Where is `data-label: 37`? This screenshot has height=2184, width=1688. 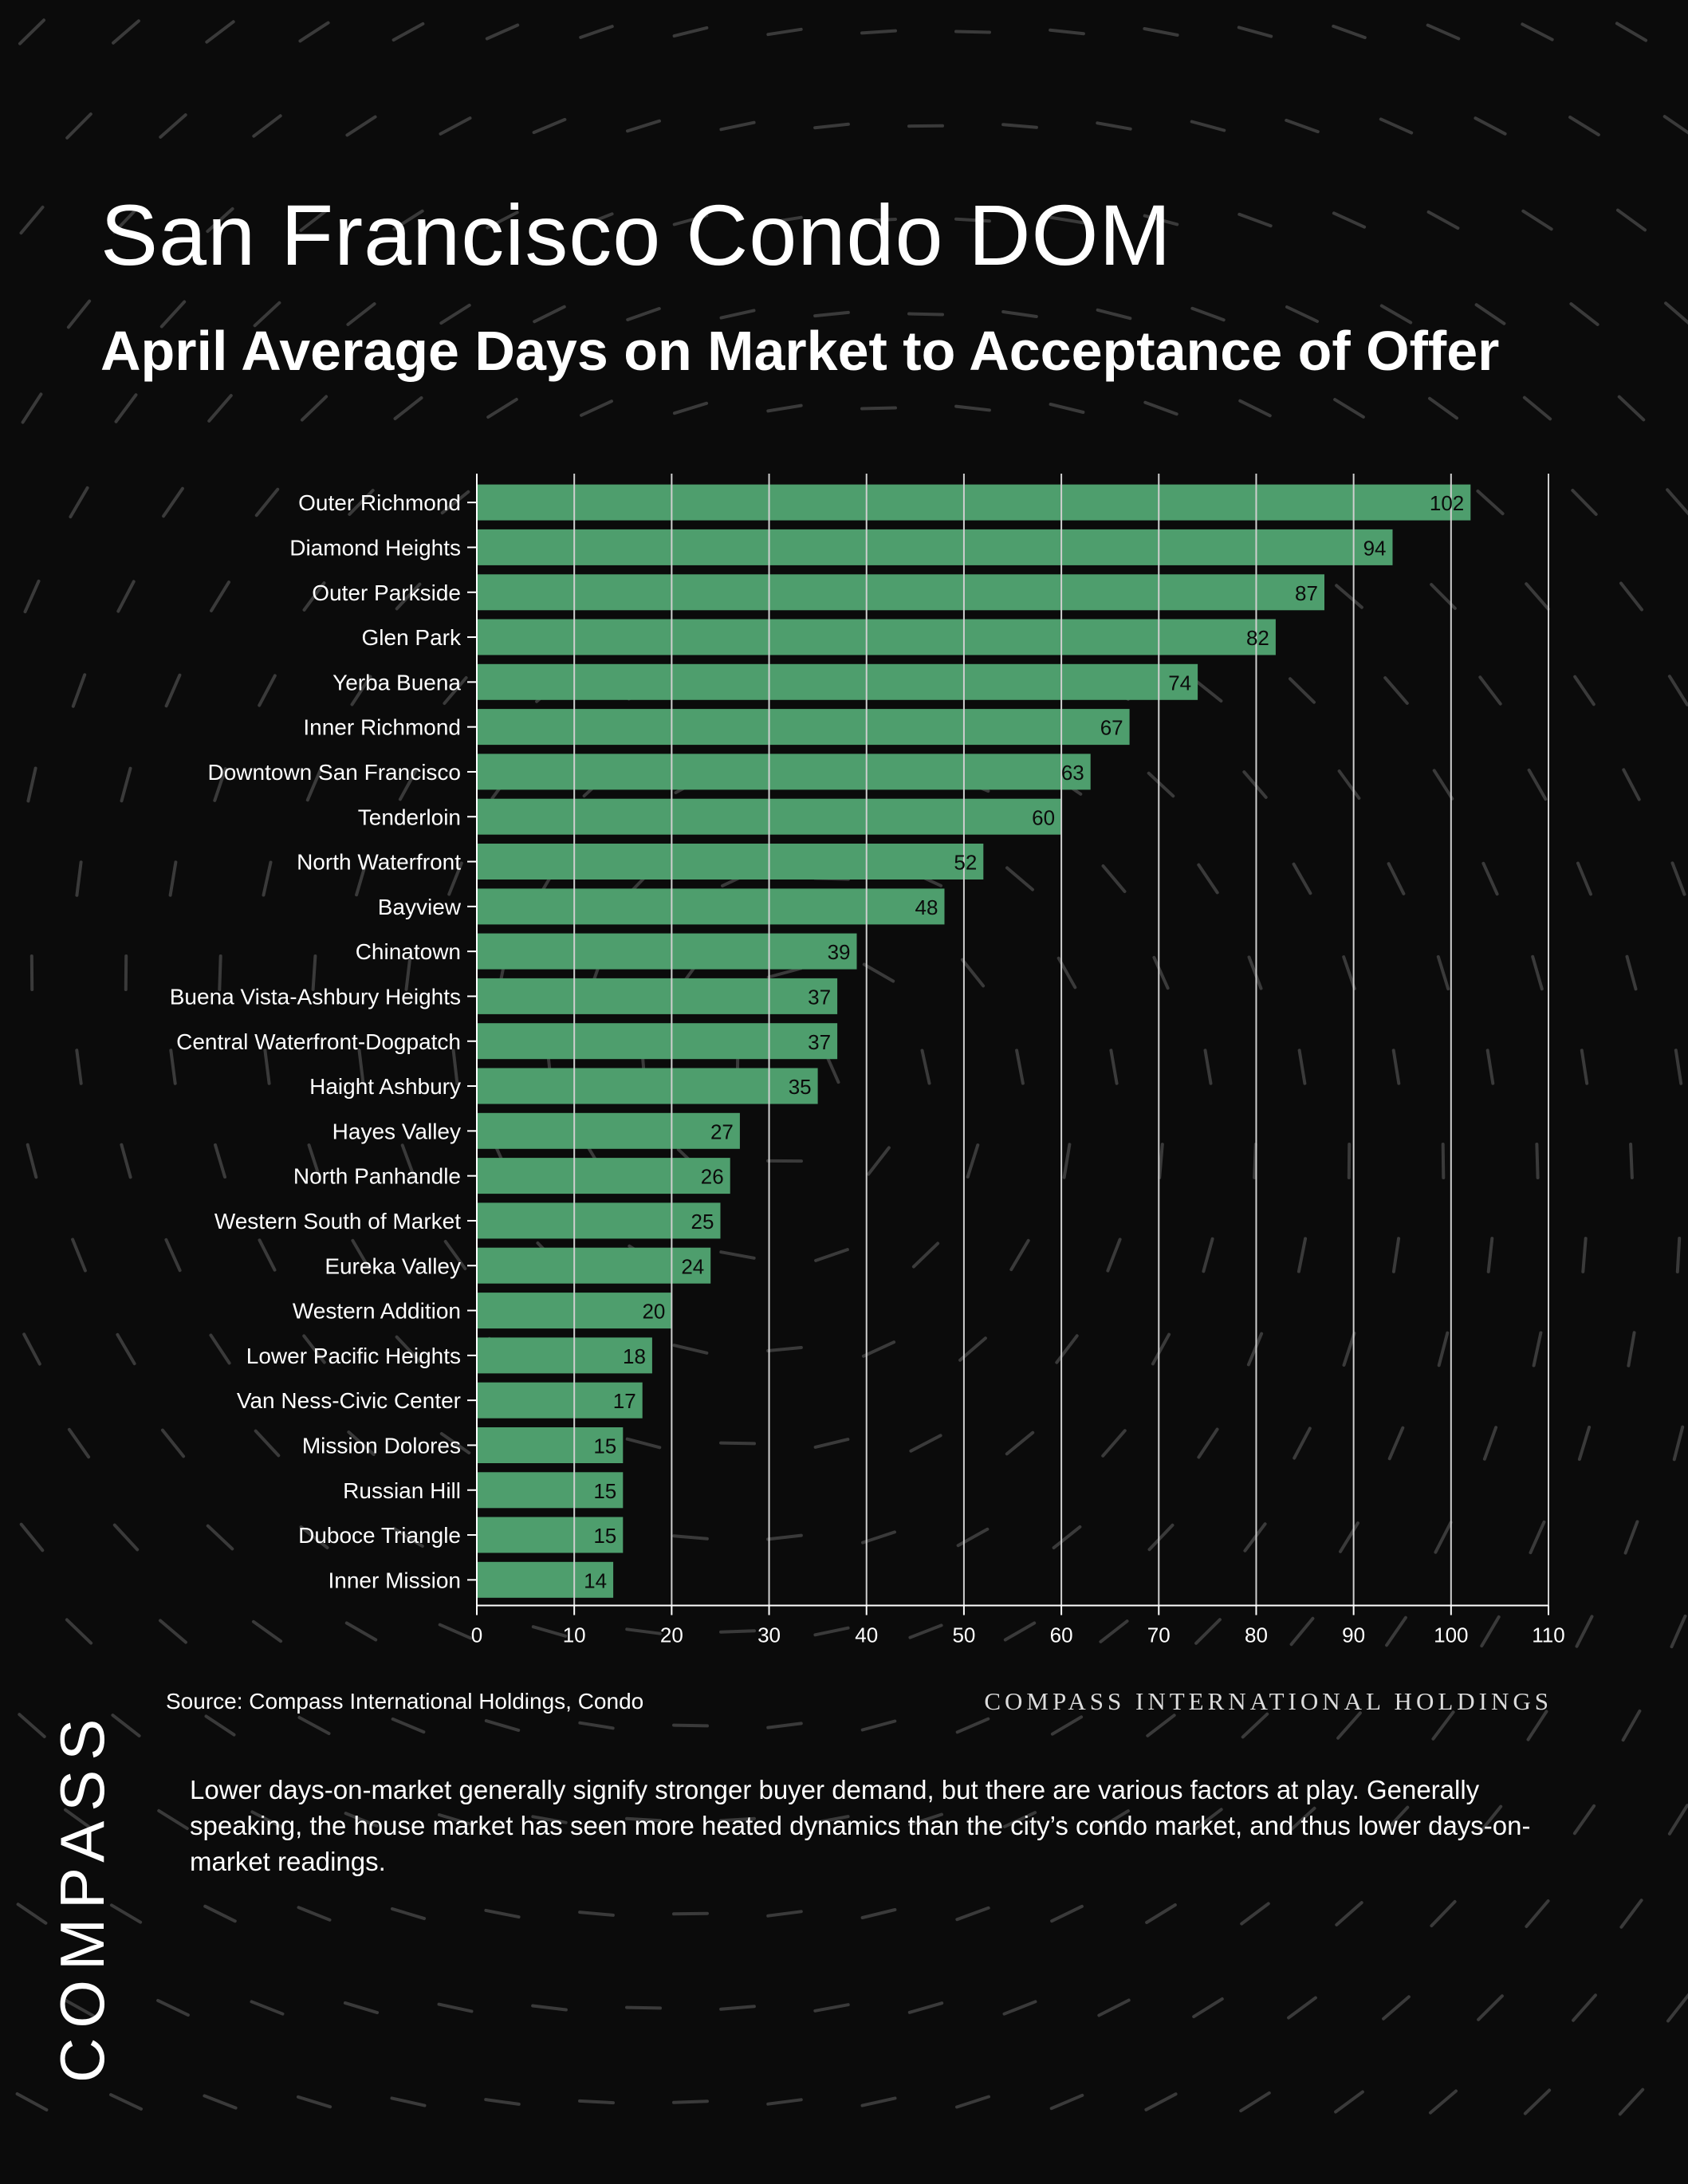
data-label: 37 is located at coordinates (819, 1042).